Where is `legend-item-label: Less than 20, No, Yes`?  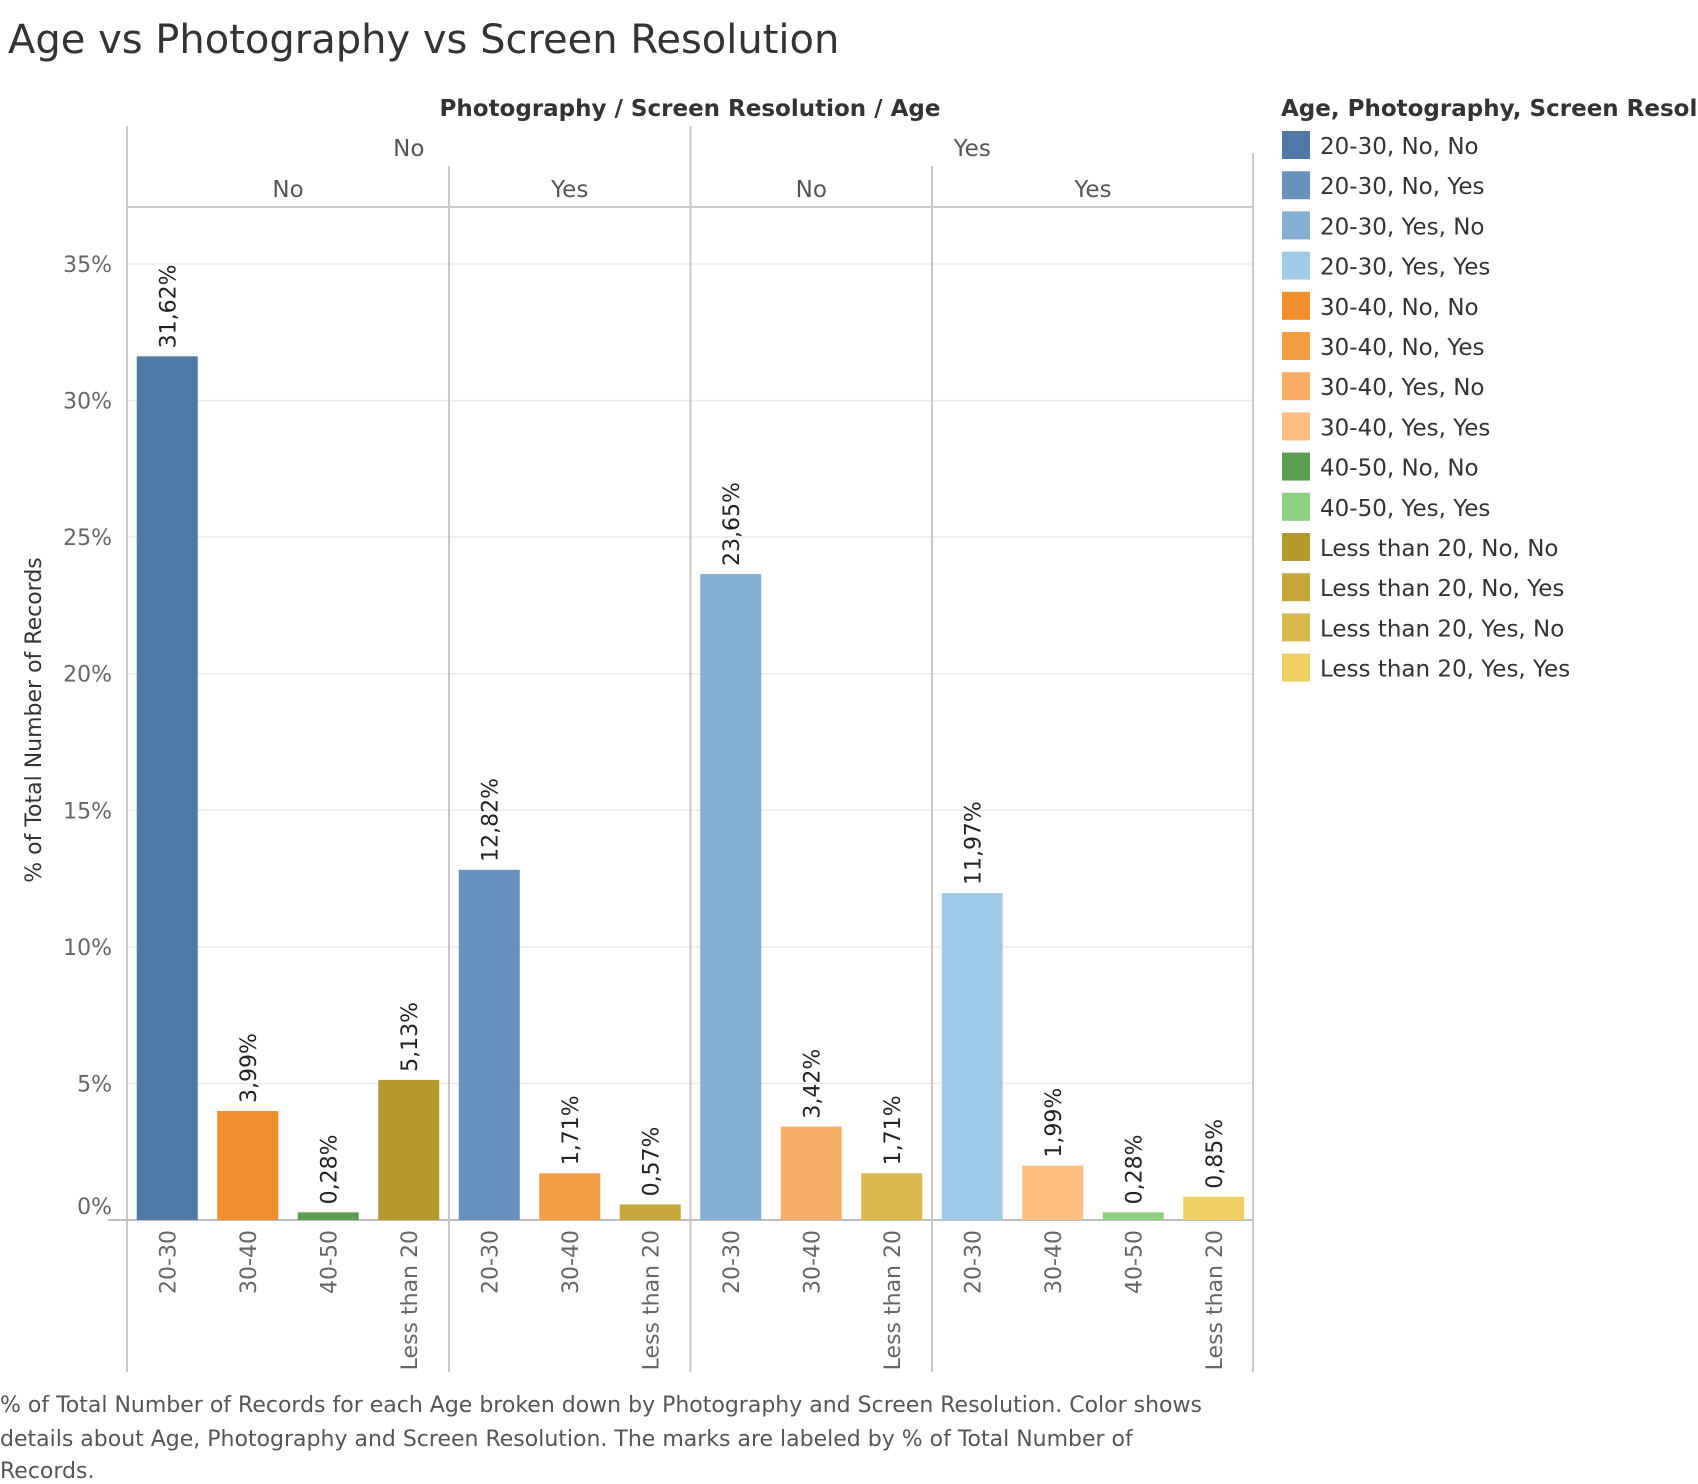 legend-item-label: Less than 20, No, Yes is located at coordinates (1442, 589).